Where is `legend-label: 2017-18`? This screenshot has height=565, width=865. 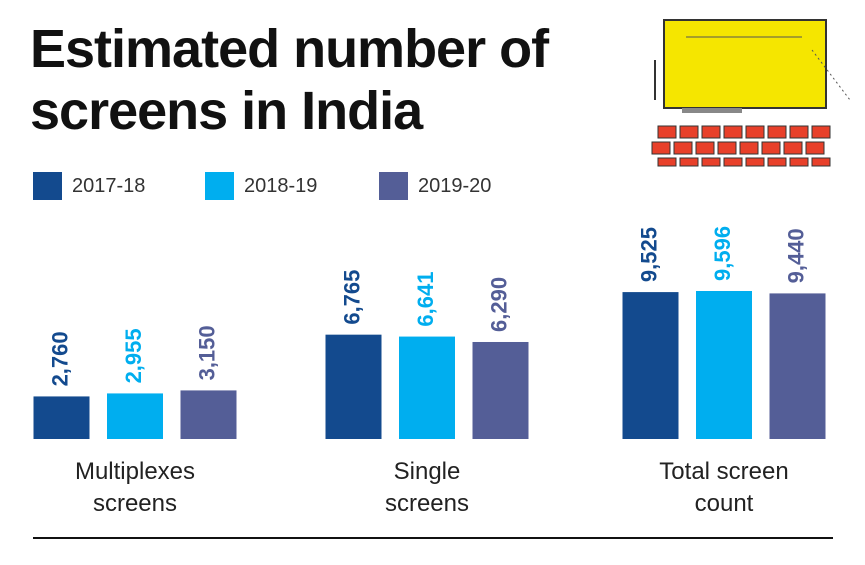 legend-label: 2017-18 is located at coordinates (109, 186).